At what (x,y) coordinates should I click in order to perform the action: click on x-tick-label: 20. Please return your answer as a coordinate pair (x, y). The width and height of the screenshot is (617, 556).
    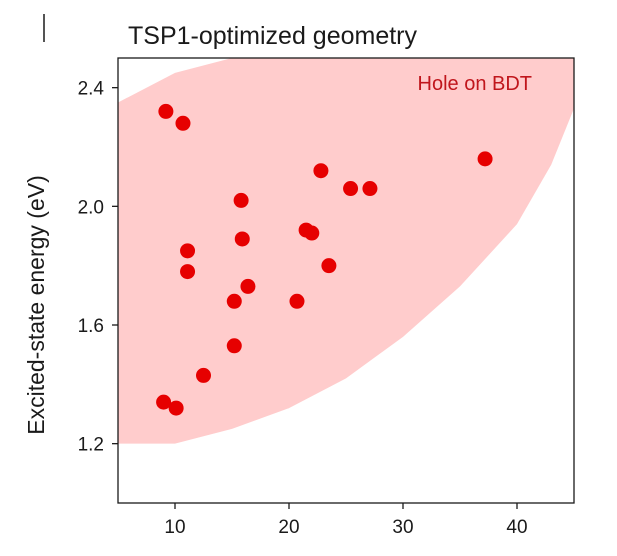
    Looking at the image, I should click on (288, 527).